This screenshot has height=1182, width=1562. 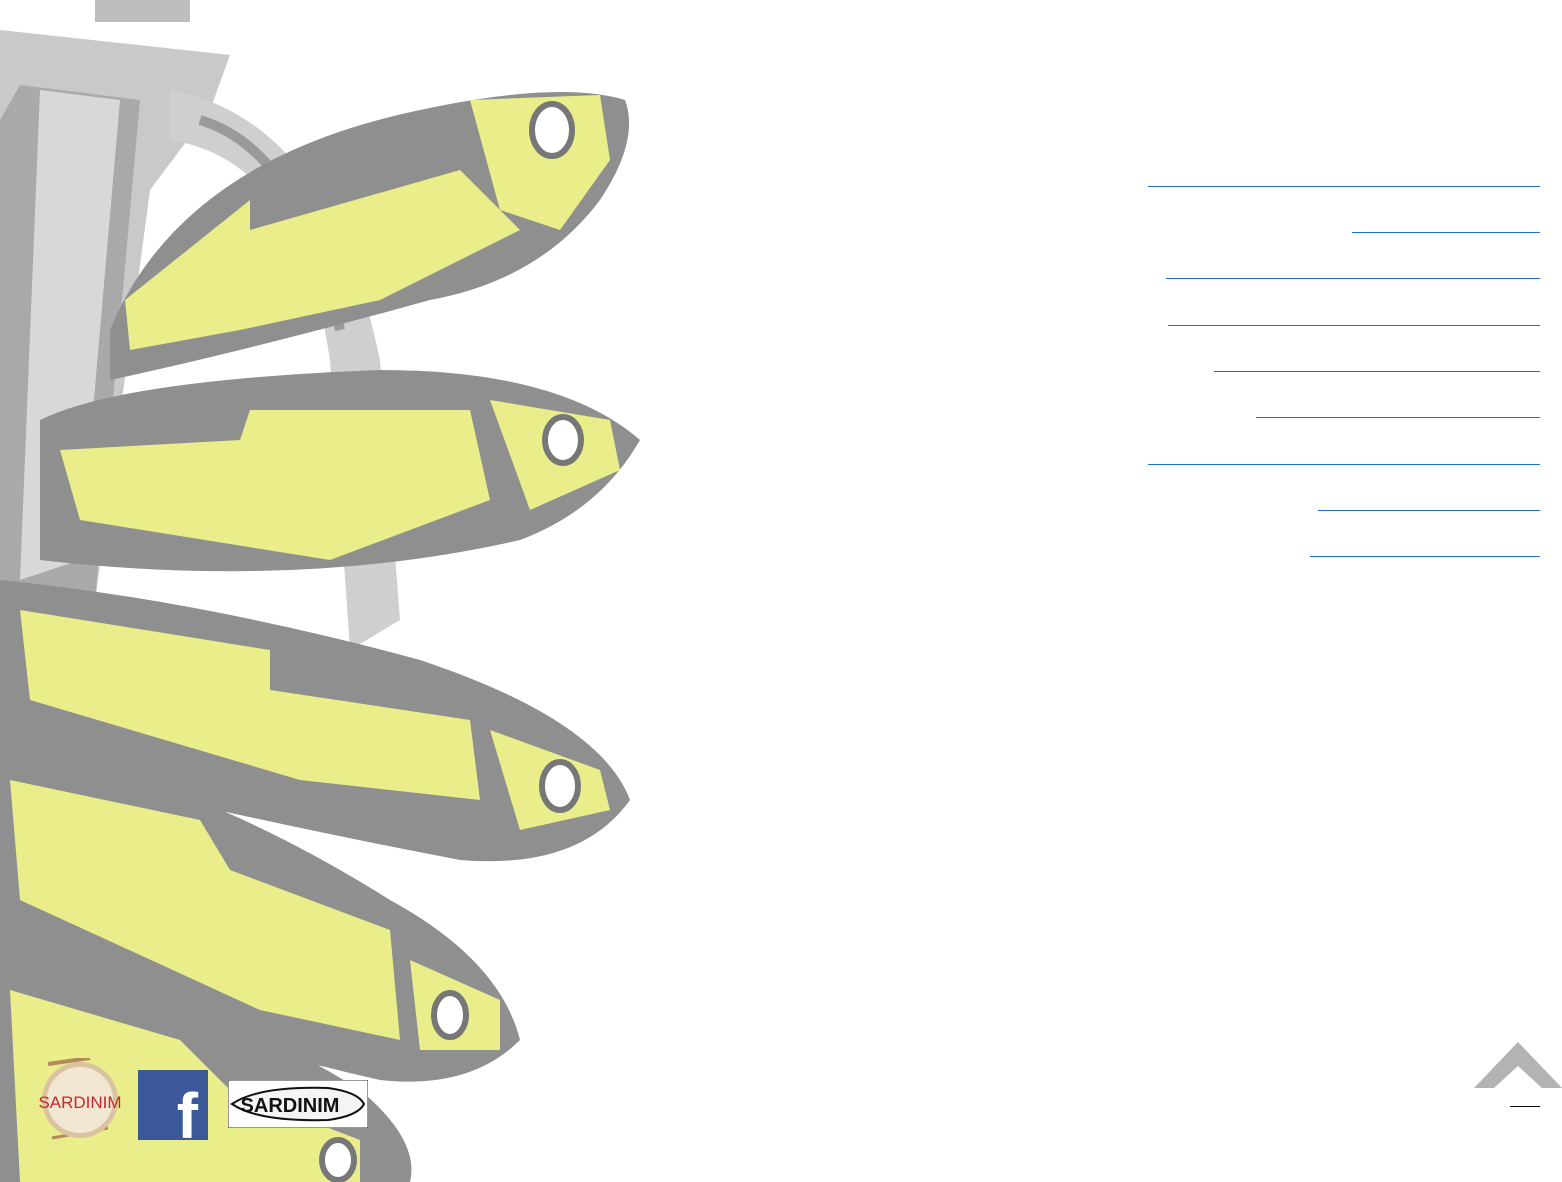 I want to click on bottom-divider, so click(x=1525, y=1106).